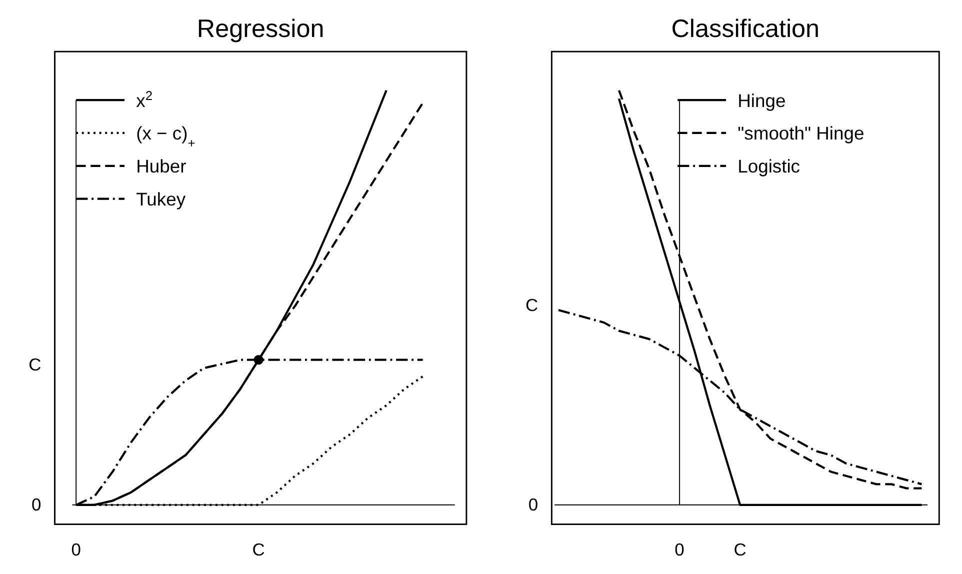 Image resolution: width=962 pixels, height=574 pixels. Describe the element at coordinates (769, 166) in the screenshot. I see `legend-label: Logistic` at that location.